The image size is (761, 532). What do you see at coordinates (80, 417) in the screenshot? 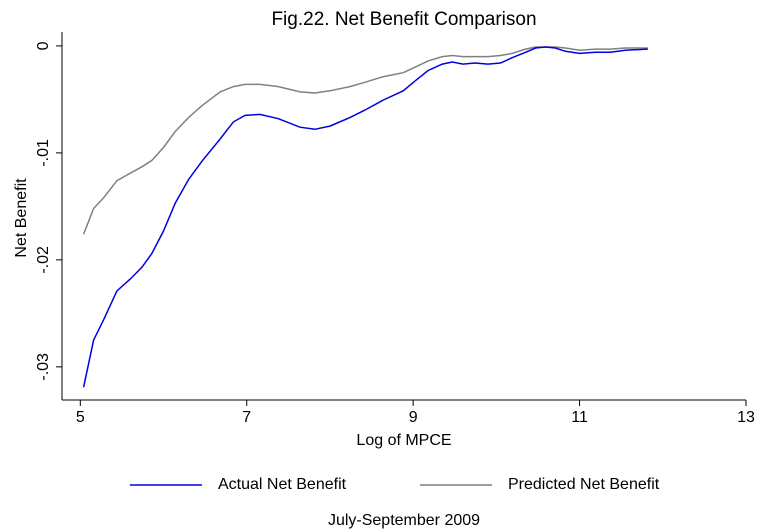
I see `x-tick-label: 5` at bounding box center [80, 417].